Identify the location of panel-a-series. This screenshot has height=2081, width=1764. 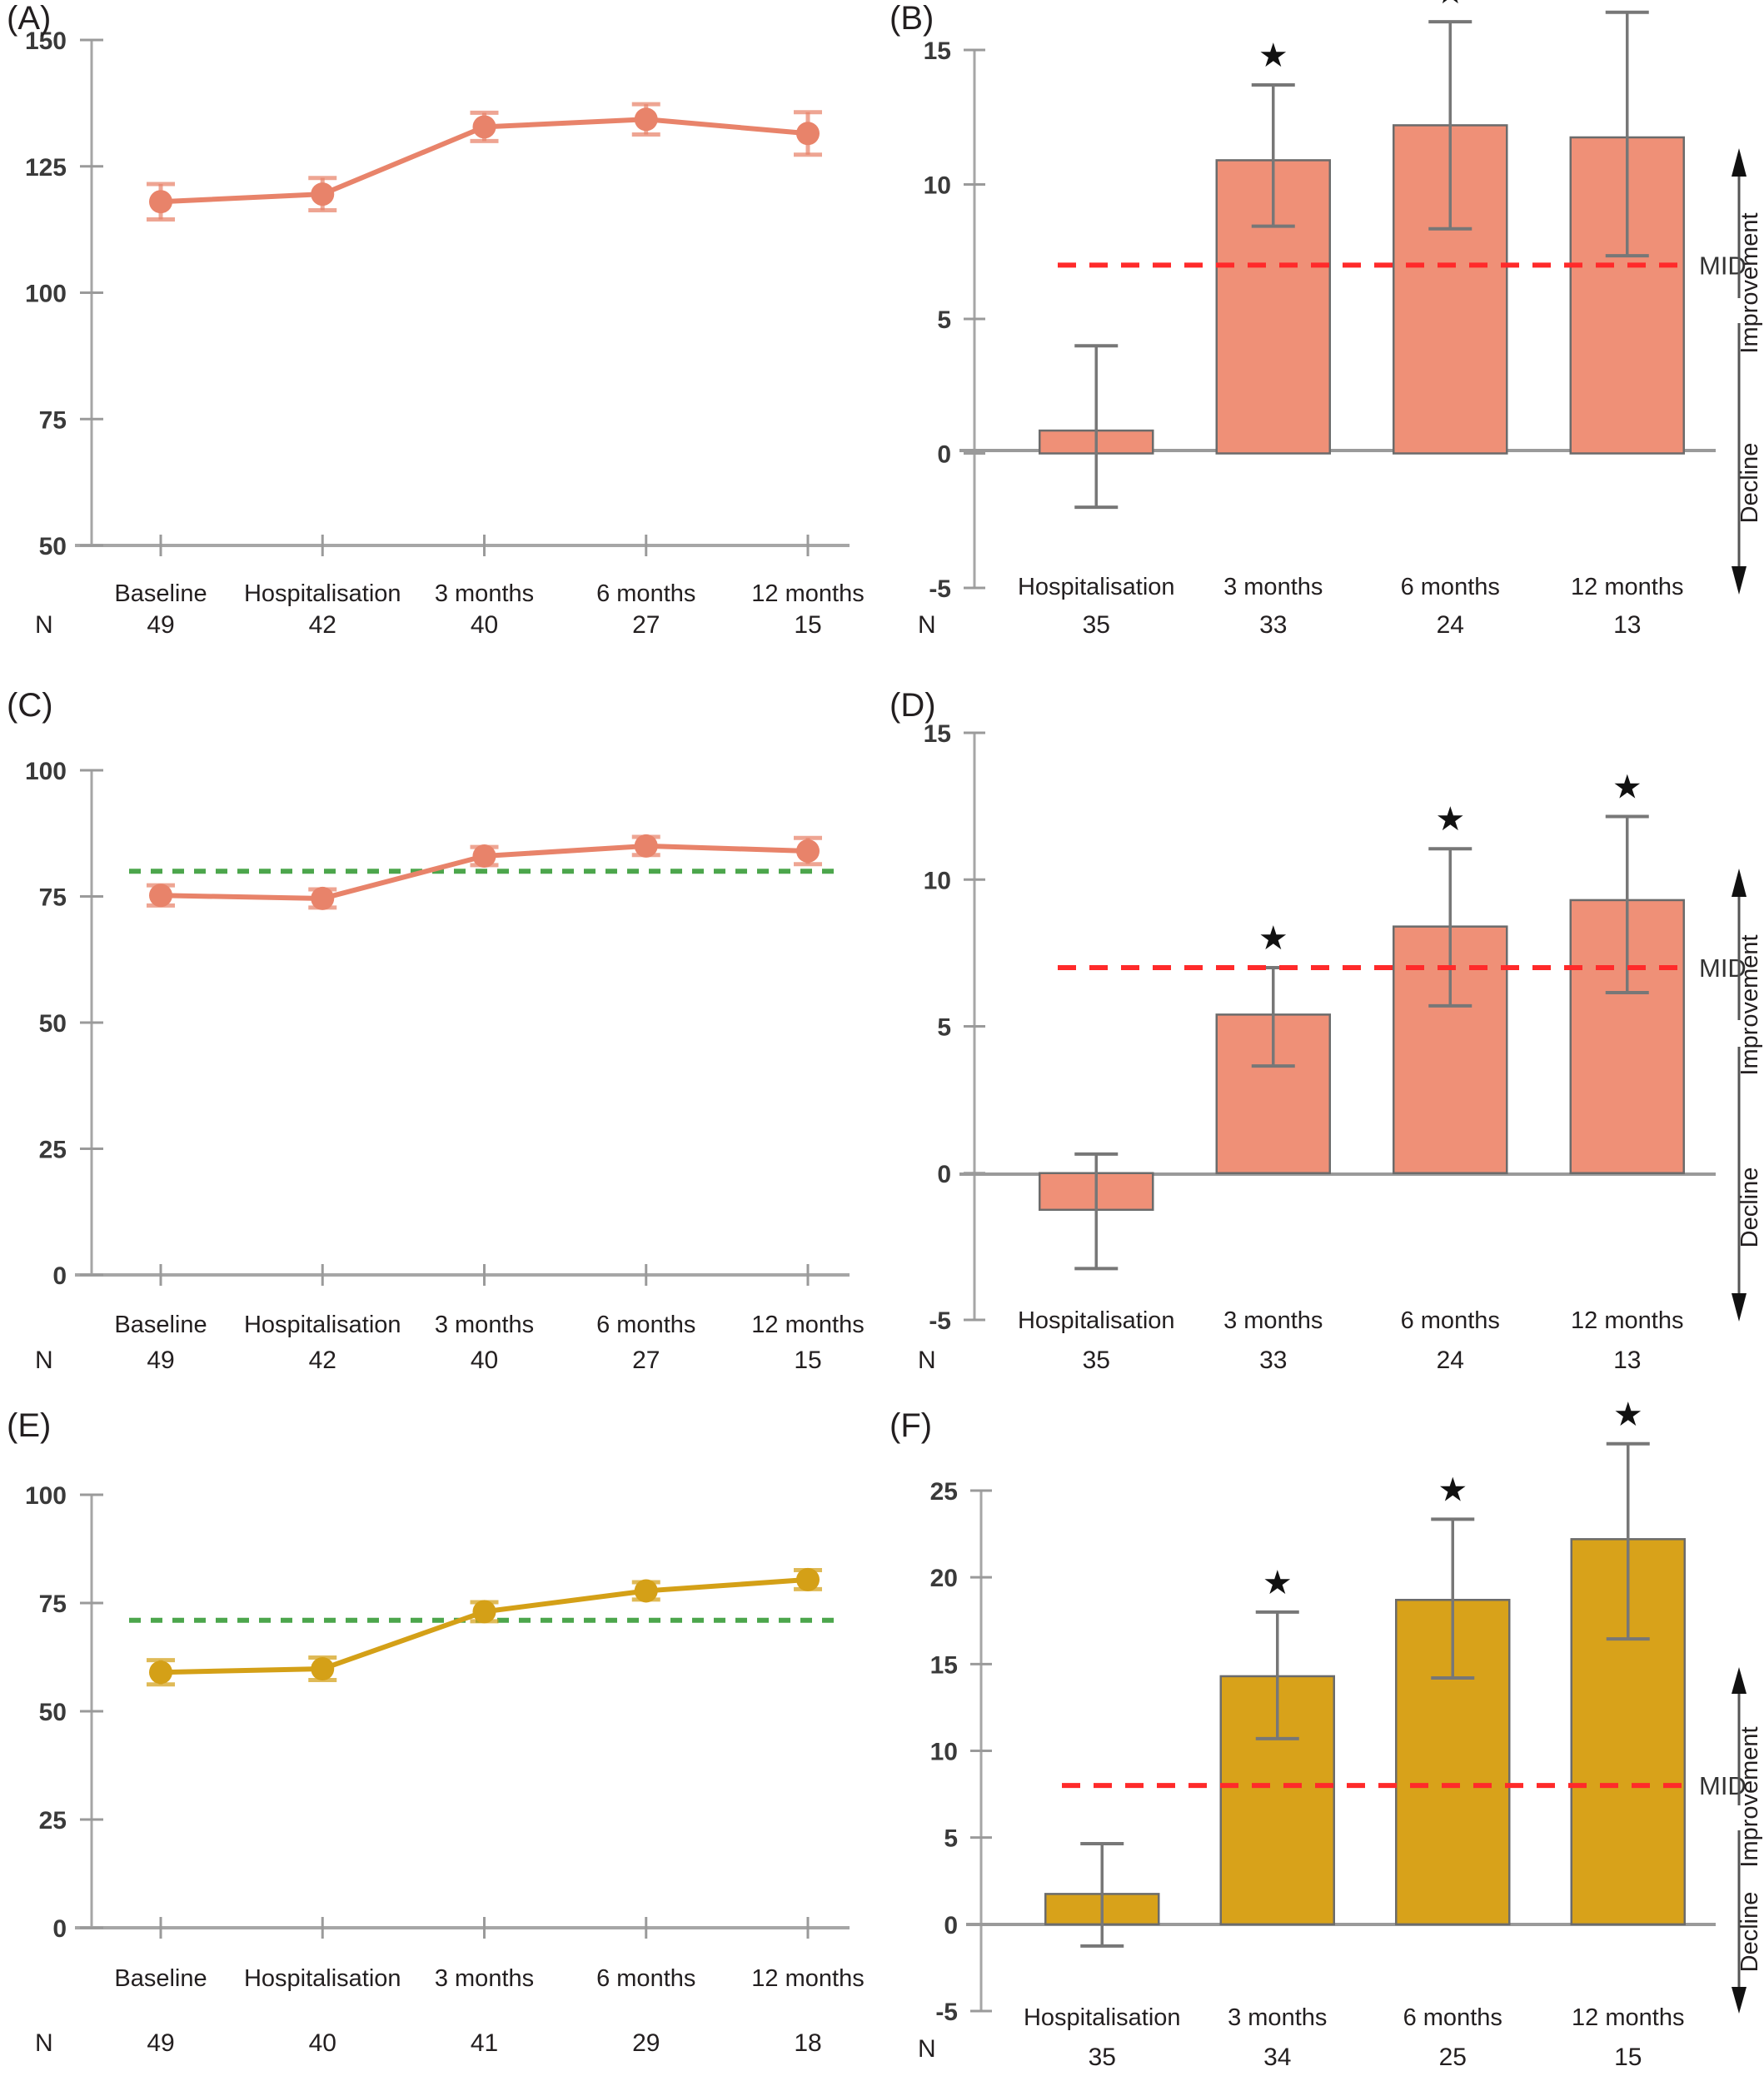
(484, 162).